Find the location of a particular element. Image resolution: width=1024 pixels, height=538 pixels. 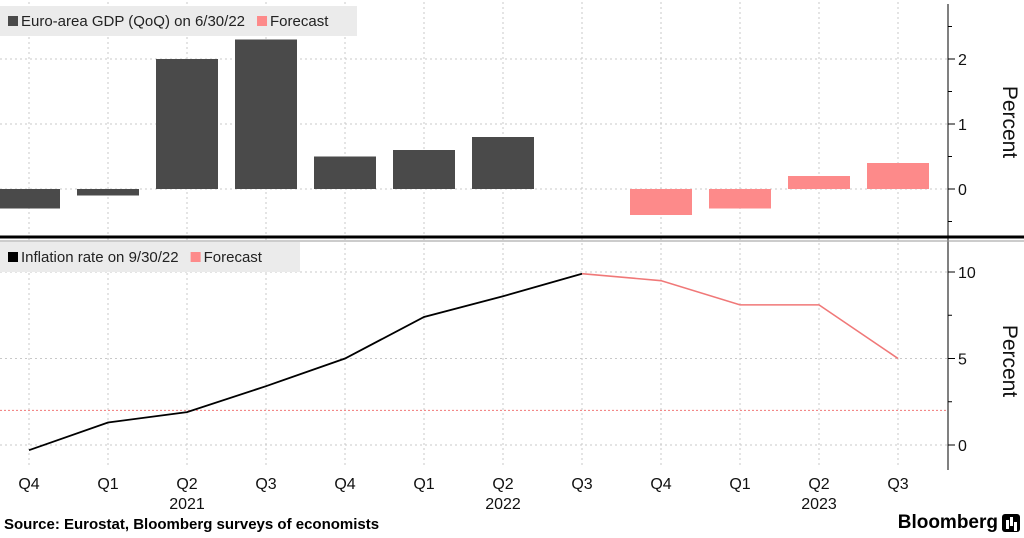

gdp-legend-box is located at coordinates (178, 21).